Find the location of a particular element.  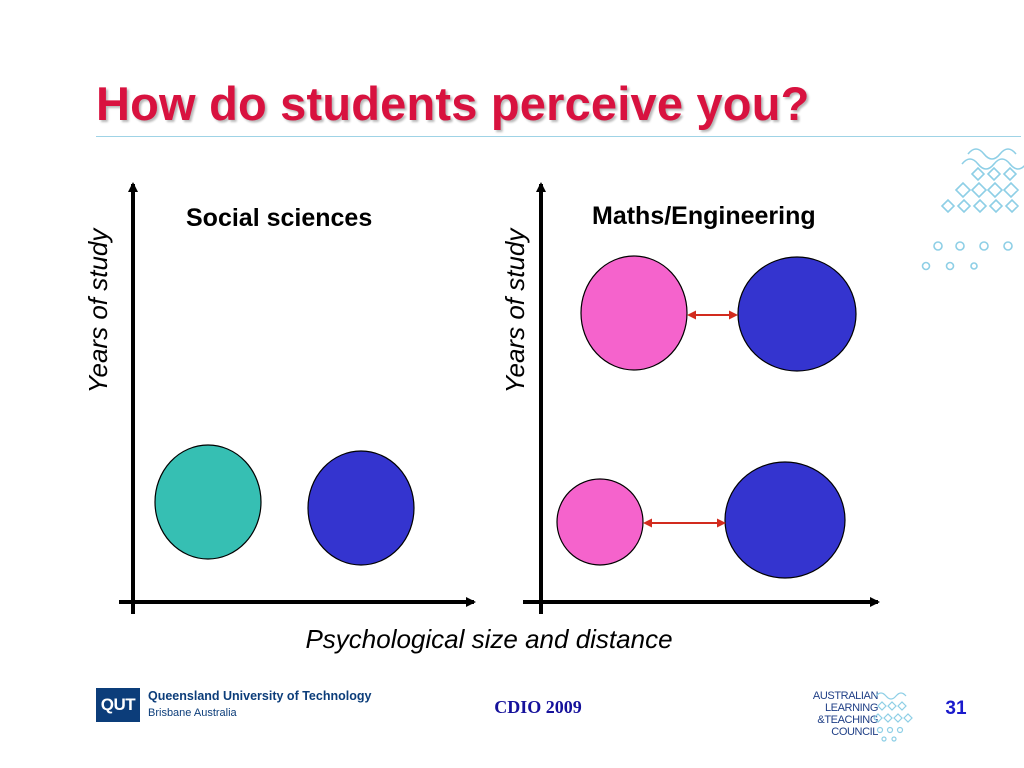

altc-line-1: AUSTRALIAN is located at coordinates (845, 696).